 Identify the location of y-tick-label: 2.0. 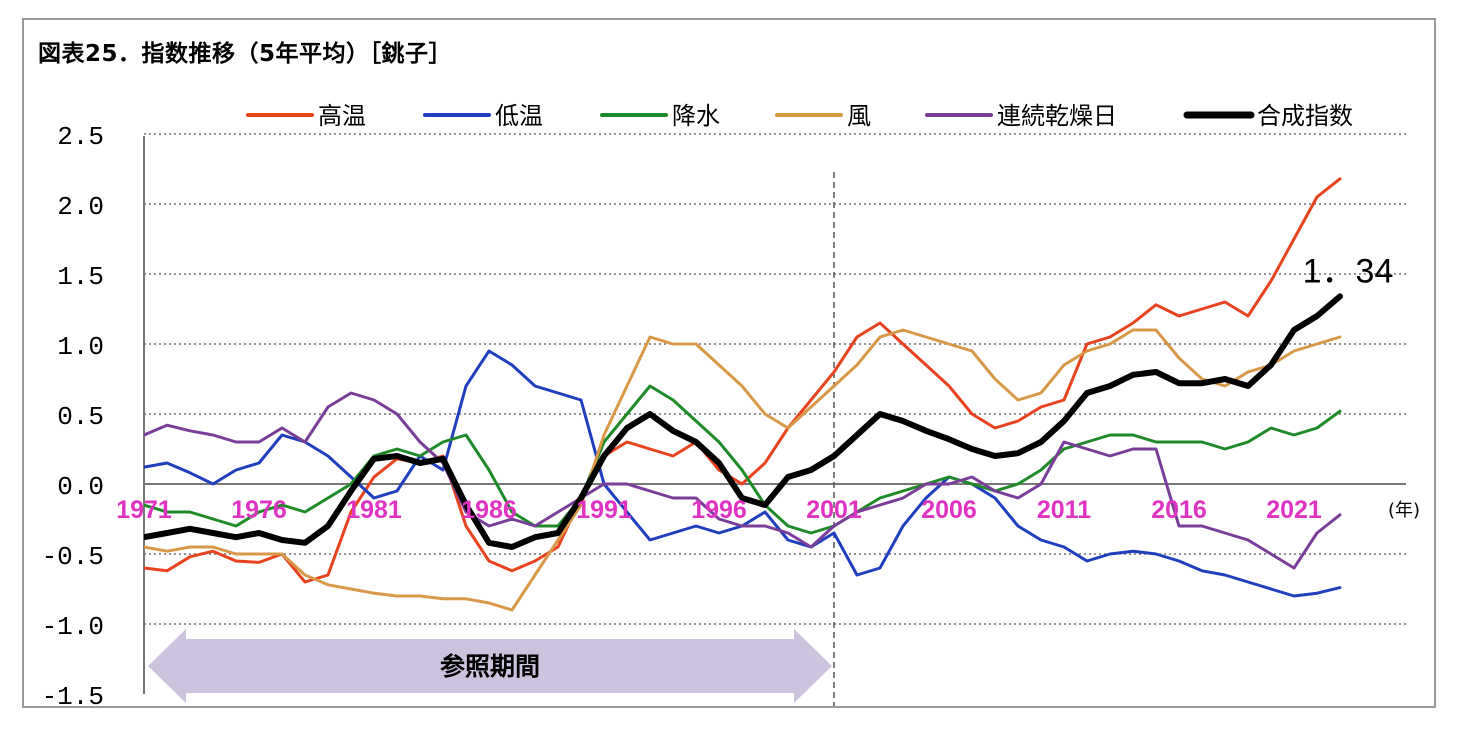
(80, 207).